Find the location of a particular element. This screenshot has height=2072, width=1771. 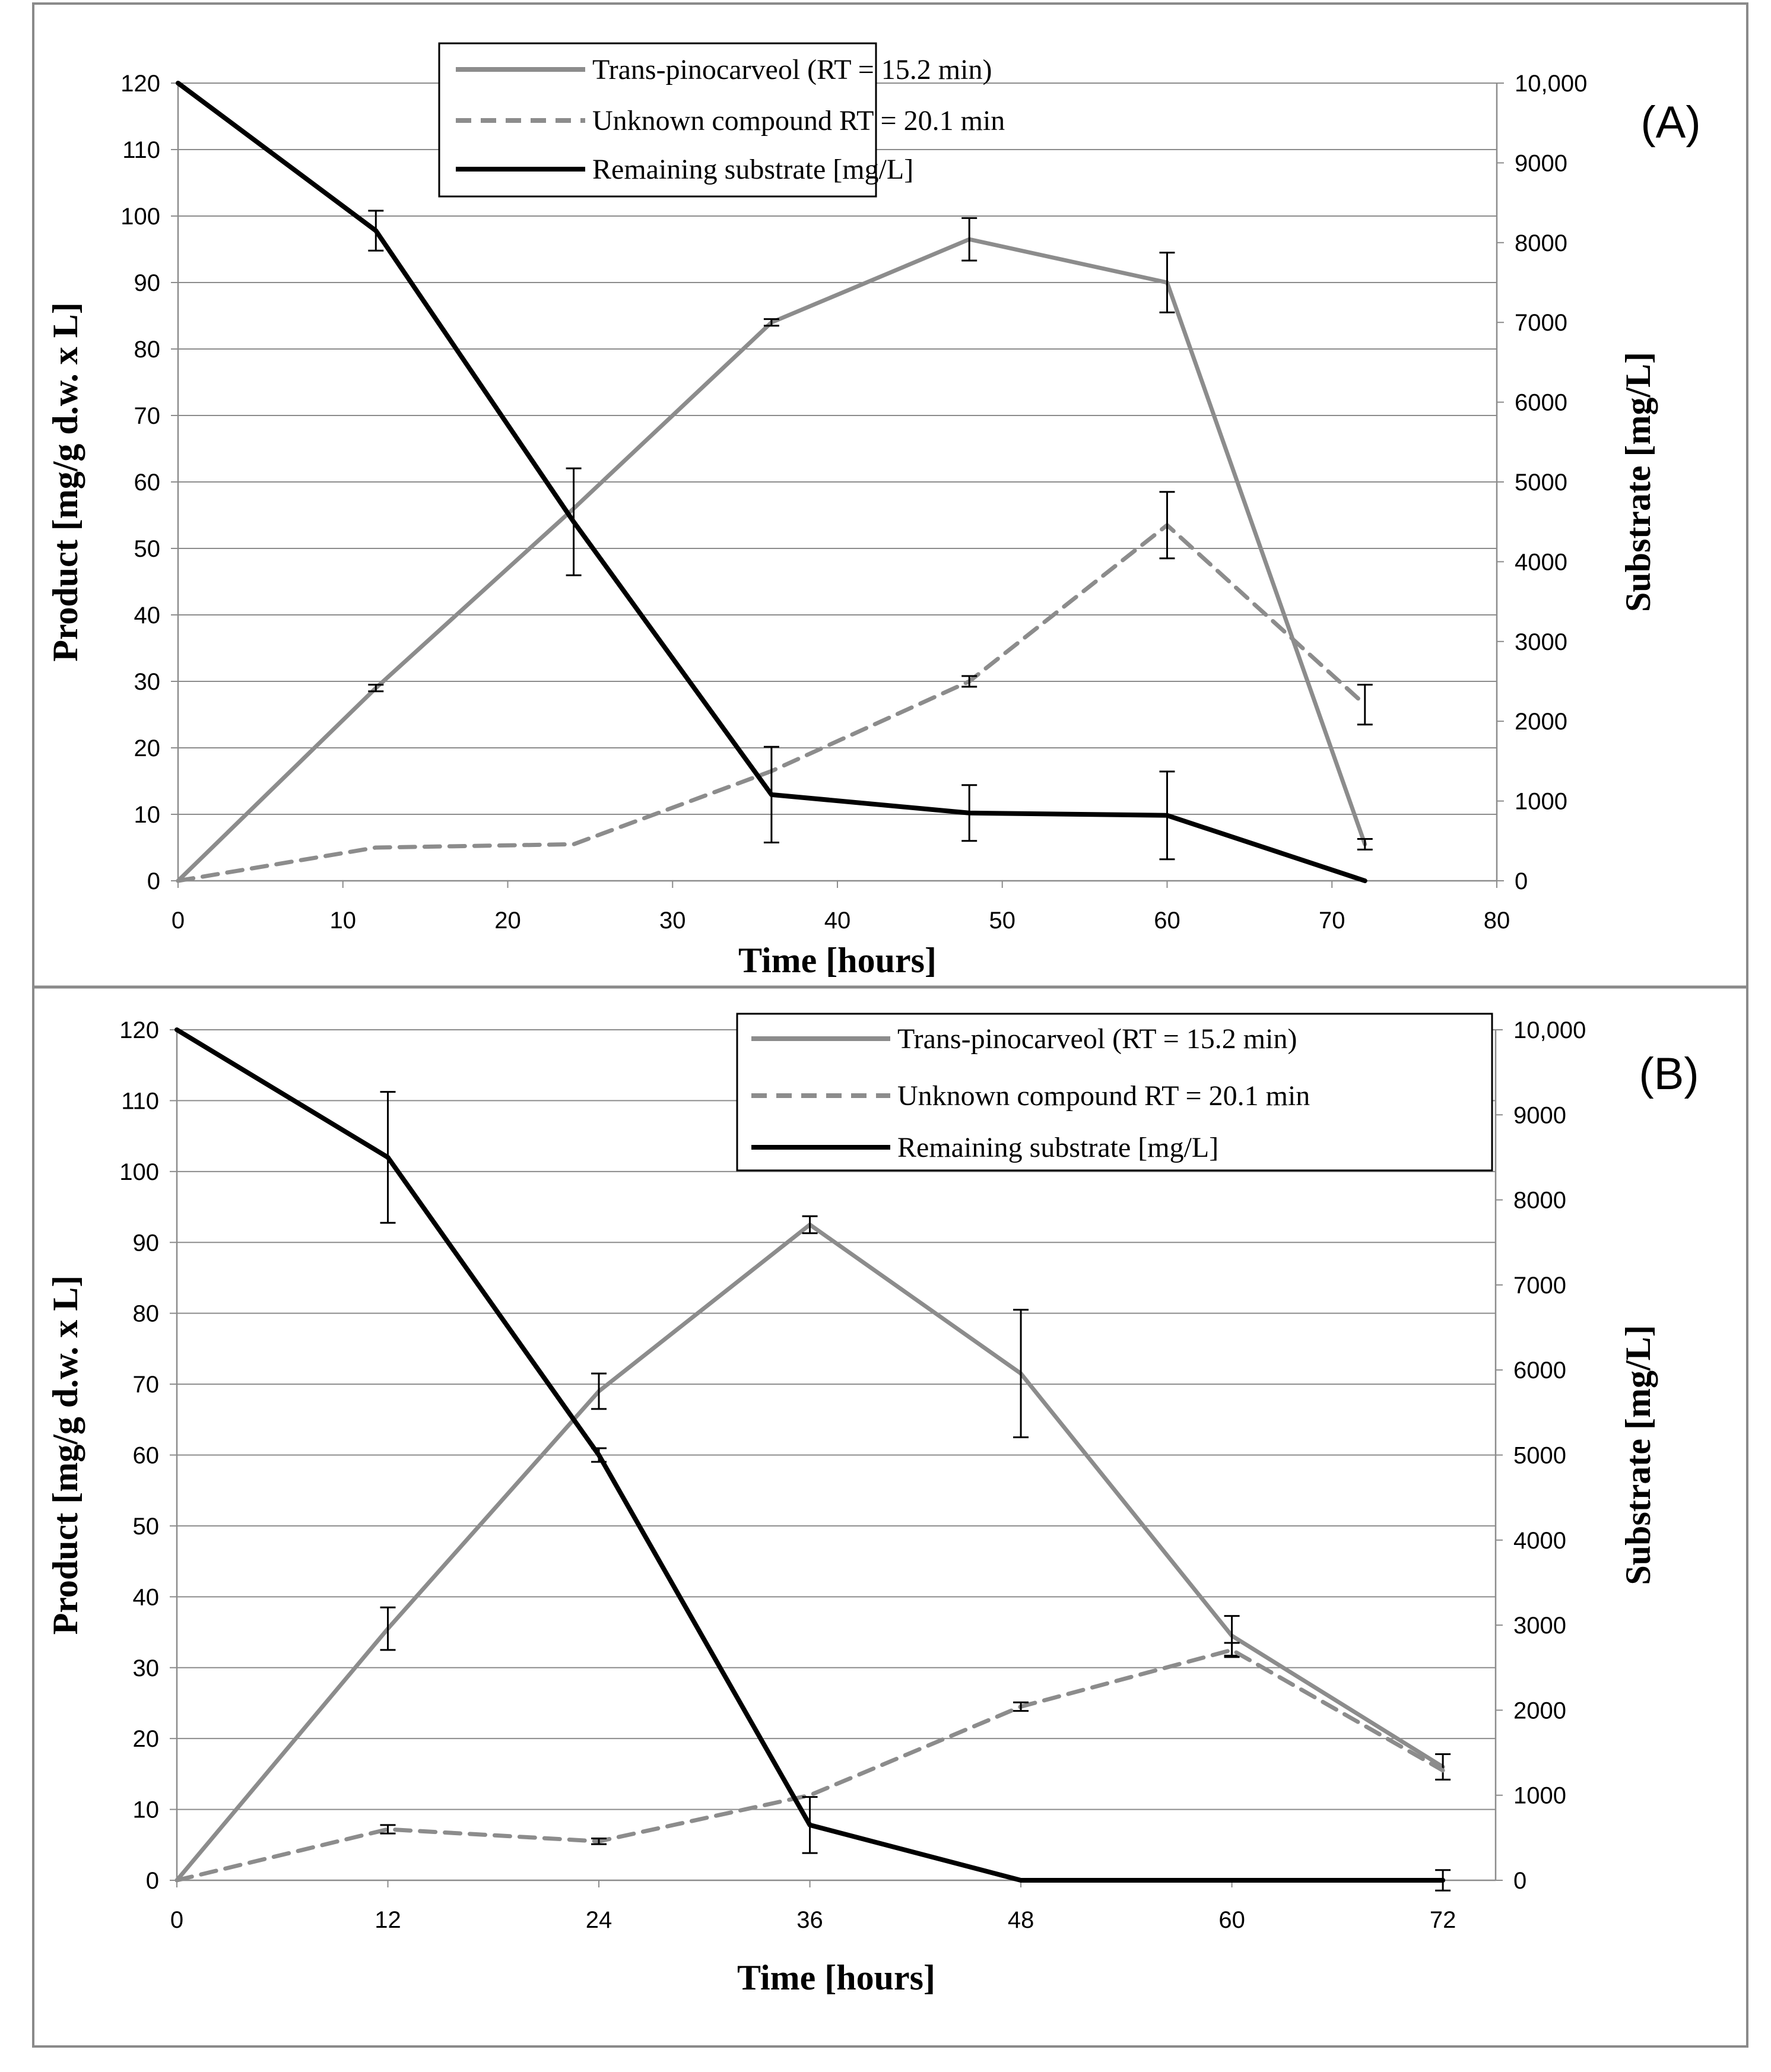

x-tick-label: 30 is located at coordinates (672, 921).